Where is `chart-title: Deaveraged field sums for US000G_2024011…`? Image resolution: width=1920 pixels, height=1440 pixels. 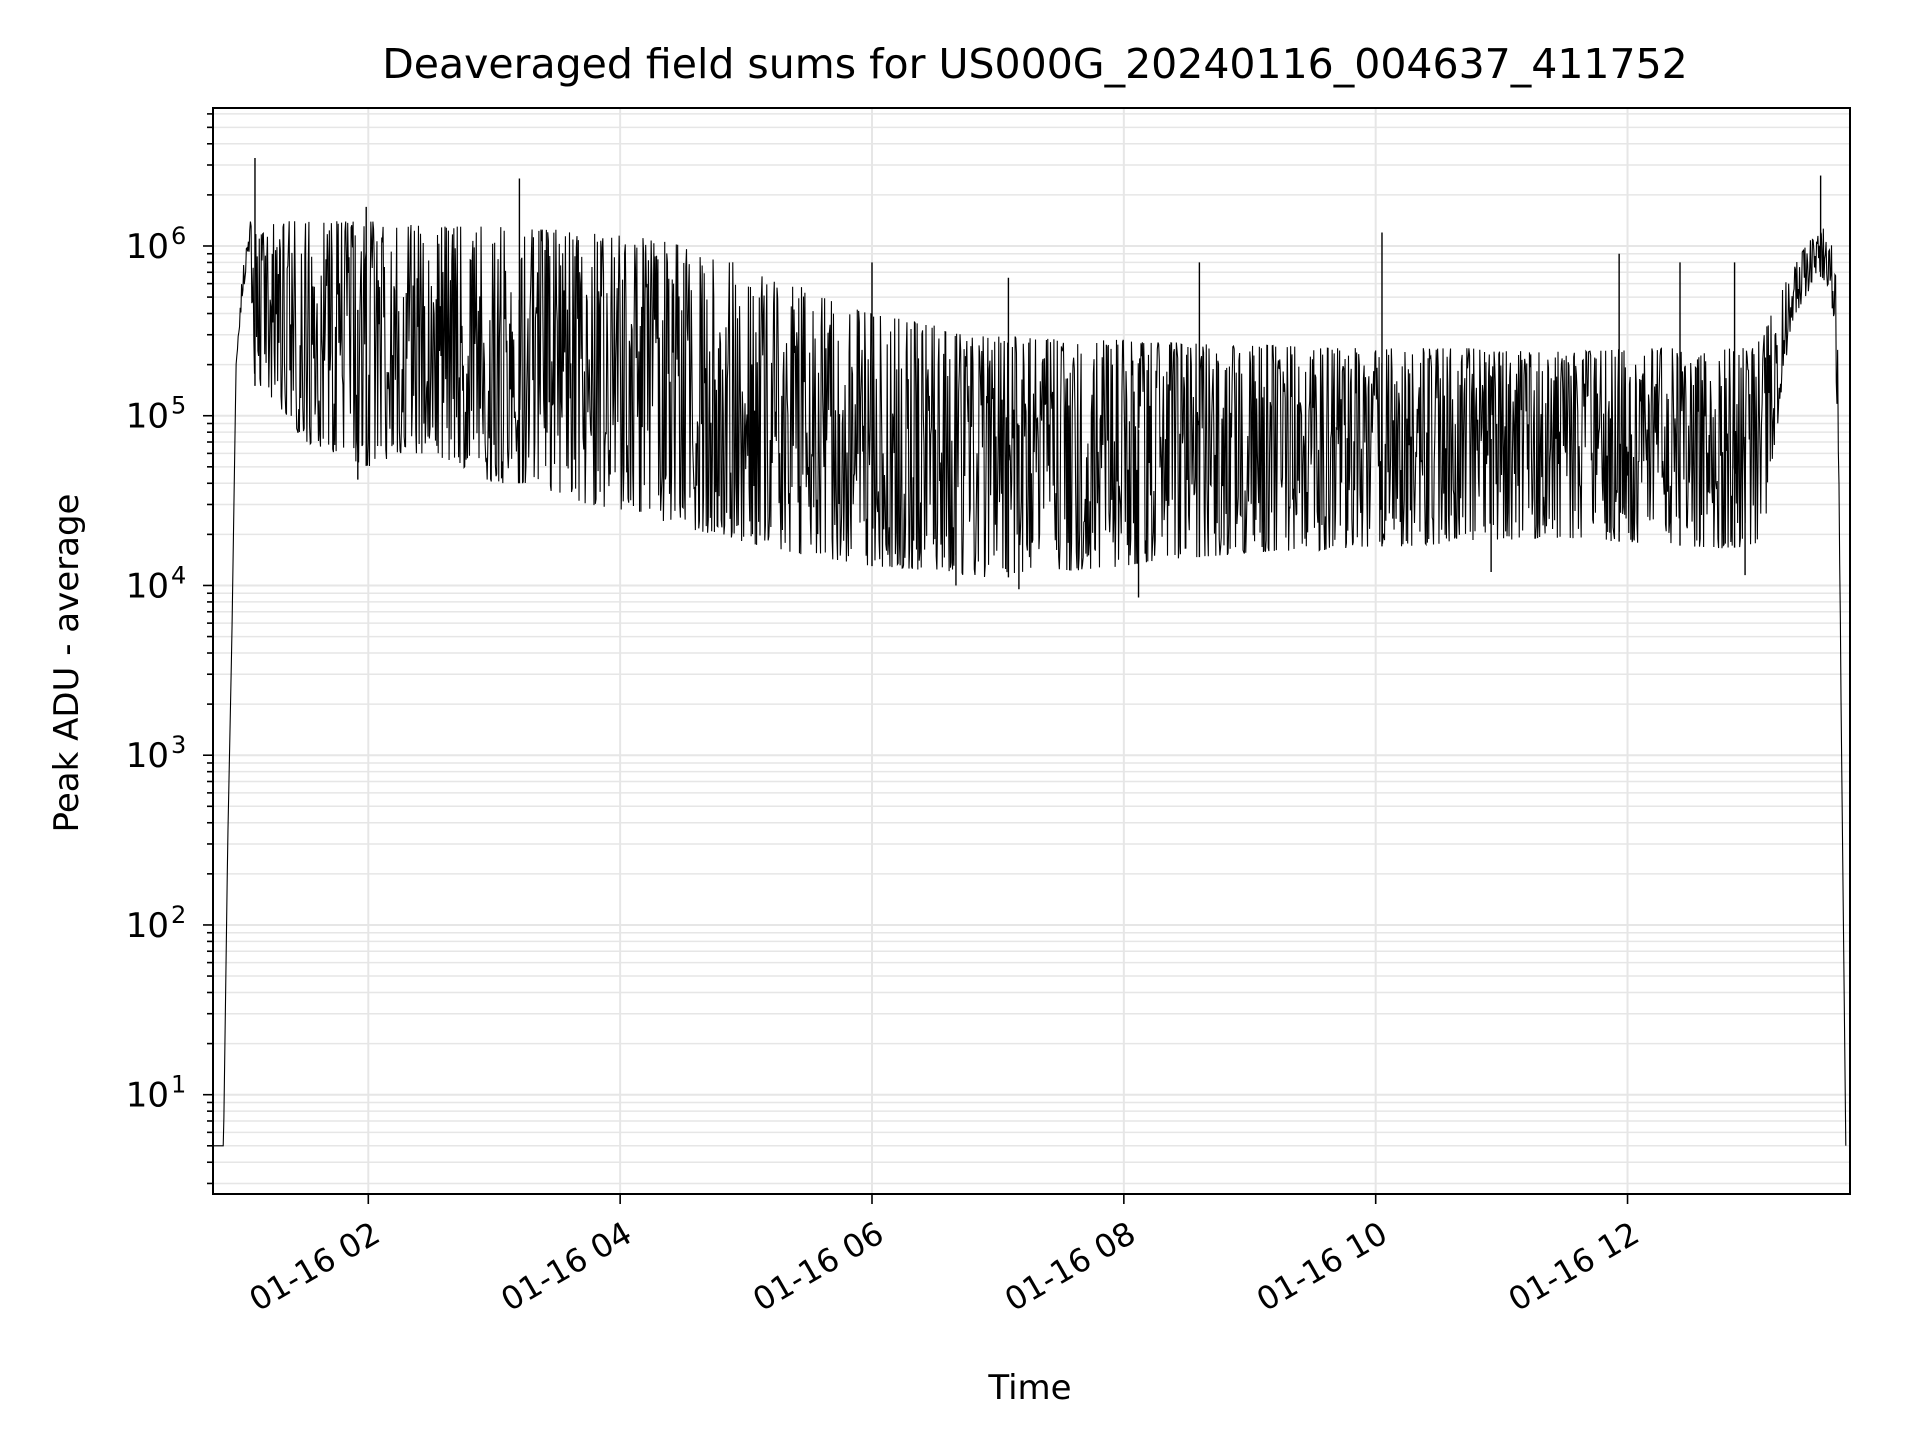 chart-title: Deaveraged field sums for US000G_2024011… is located at coordinates (1035, 64).